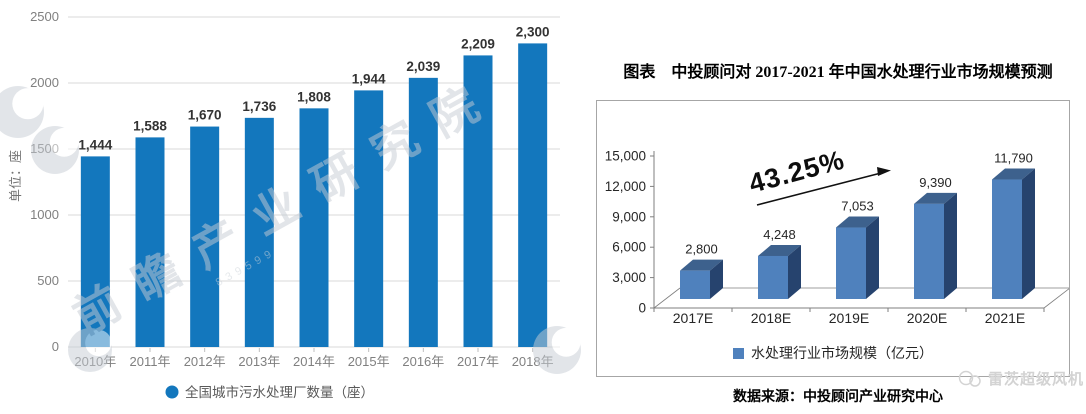 The height and width of the screenshot is (414, 1086). Describe the element at coordinates (205, 361) in the screenshot. I see `left-x-axis-label: 2012年` at that location.